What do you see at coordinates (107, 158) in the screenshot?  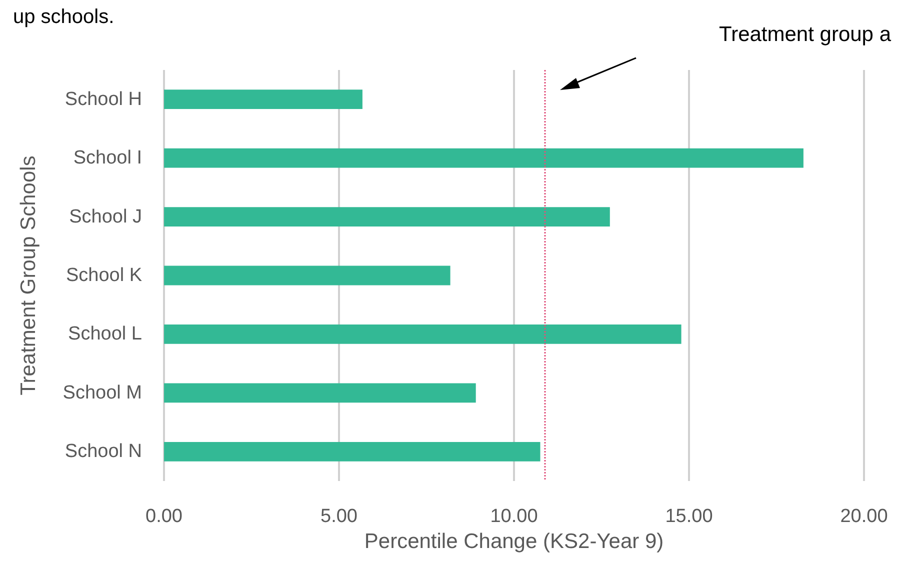 I see `y-tick-label: School I` at bounding box center [107, 158].